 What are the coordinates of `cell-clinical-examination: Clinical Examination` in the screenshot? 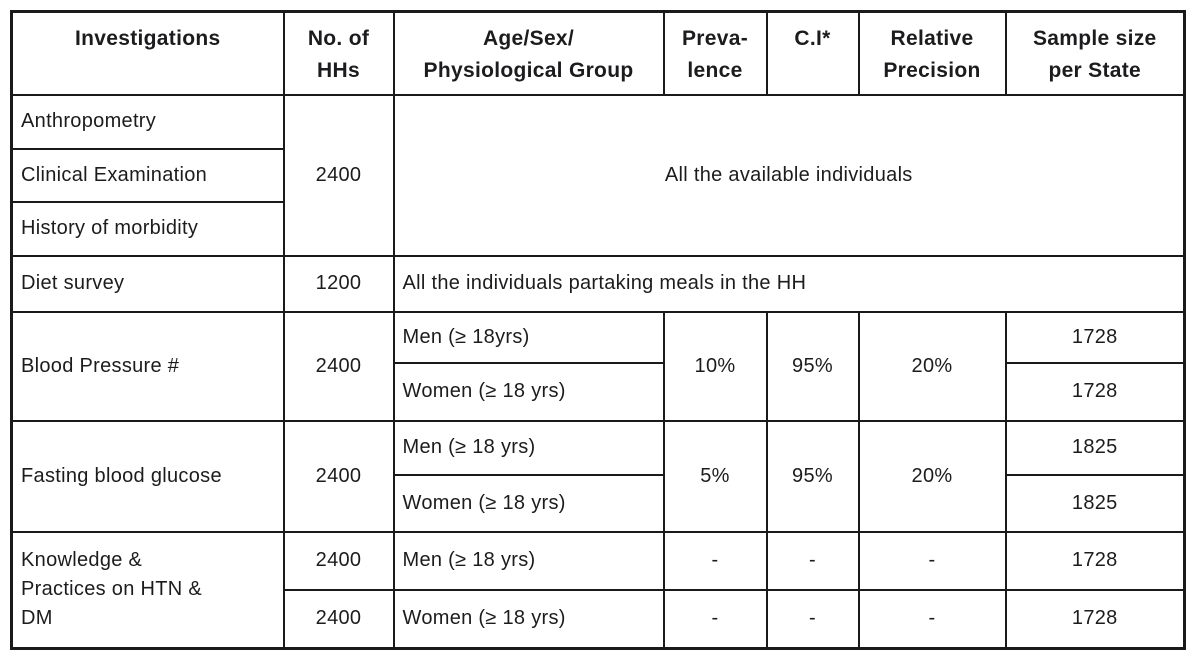 It's located at (147, 175).